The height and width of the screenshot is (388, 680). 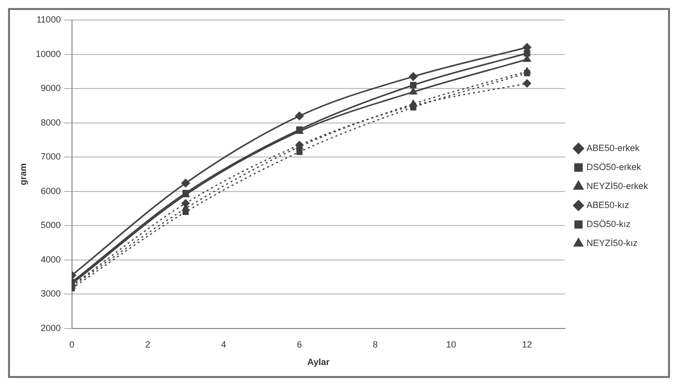 What do you see at coordinates (527, 344) in the screenshot?
I see `x-tick-label: 12` at bounding box center [527, 344].